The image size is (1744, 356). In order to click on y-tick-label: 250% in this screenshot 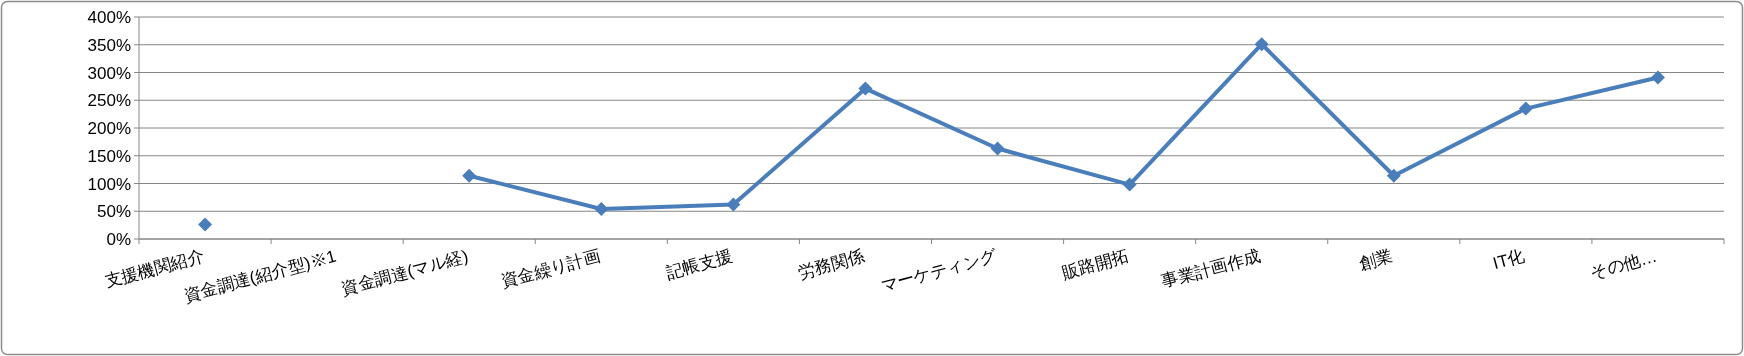, I will do `click(109, 101)`.